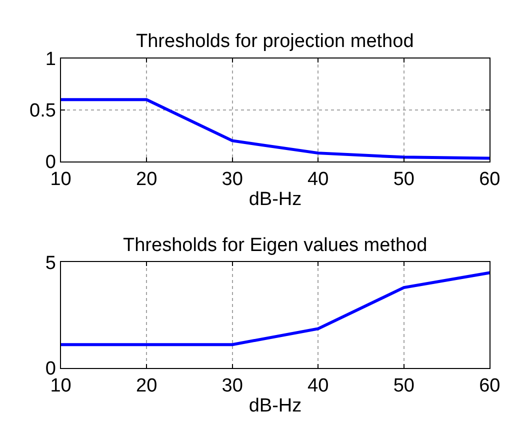 The width and height of the screenshot is (516, 436). Describe the element at coordinates (50, 59) in the screenshot. I see `y-tick-label: 1` at that location.